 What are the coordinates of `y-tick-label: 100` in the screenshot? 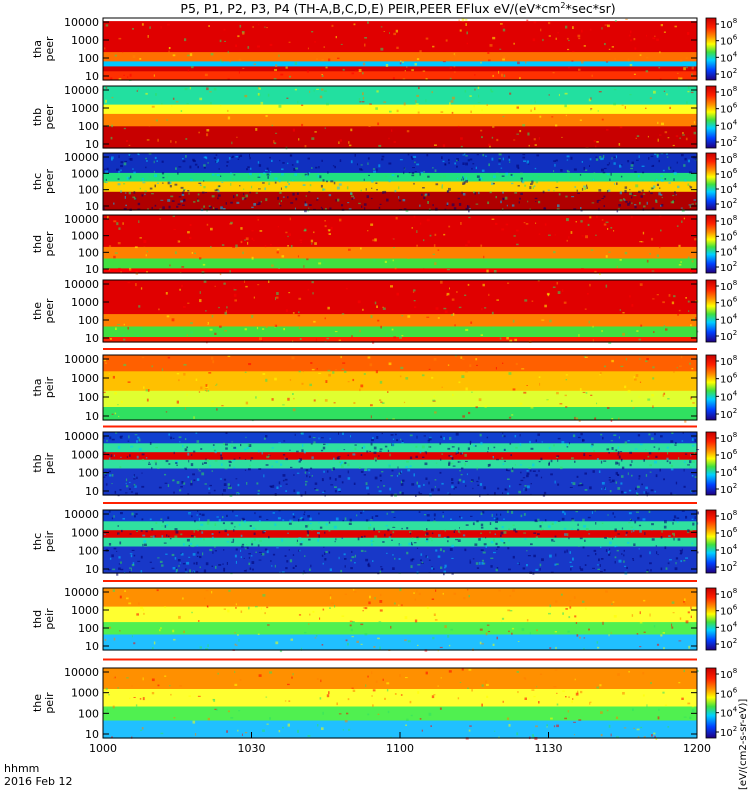 It's located at (88, 126).